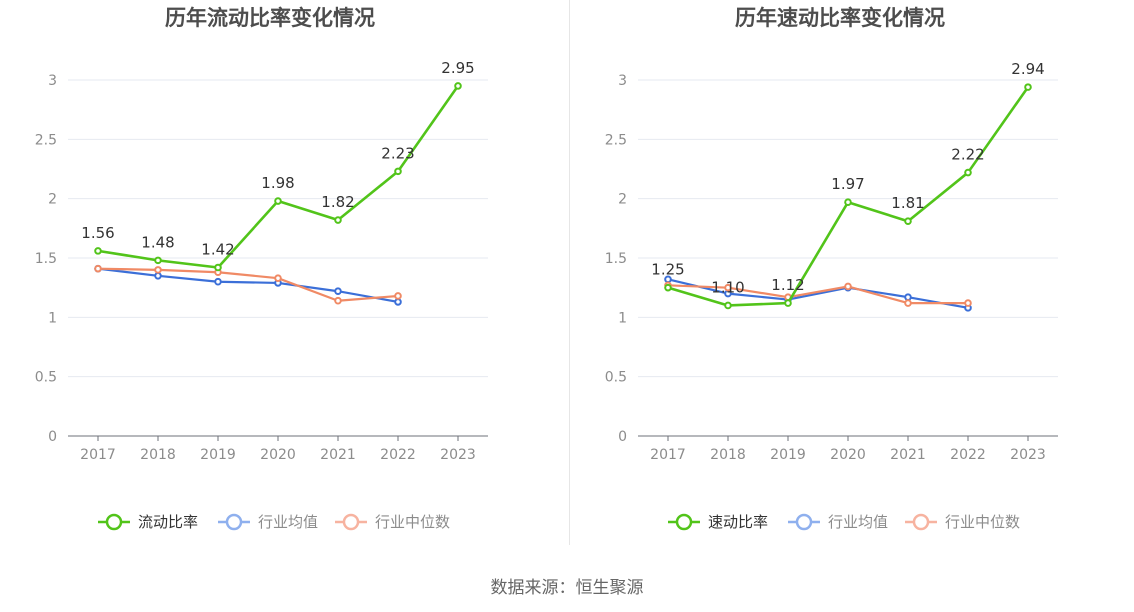 Image resolution: width=1134 pixels, height=612 pixels. I want to click on current-ratio-legend-label: 行业均值, so click(288, 522).